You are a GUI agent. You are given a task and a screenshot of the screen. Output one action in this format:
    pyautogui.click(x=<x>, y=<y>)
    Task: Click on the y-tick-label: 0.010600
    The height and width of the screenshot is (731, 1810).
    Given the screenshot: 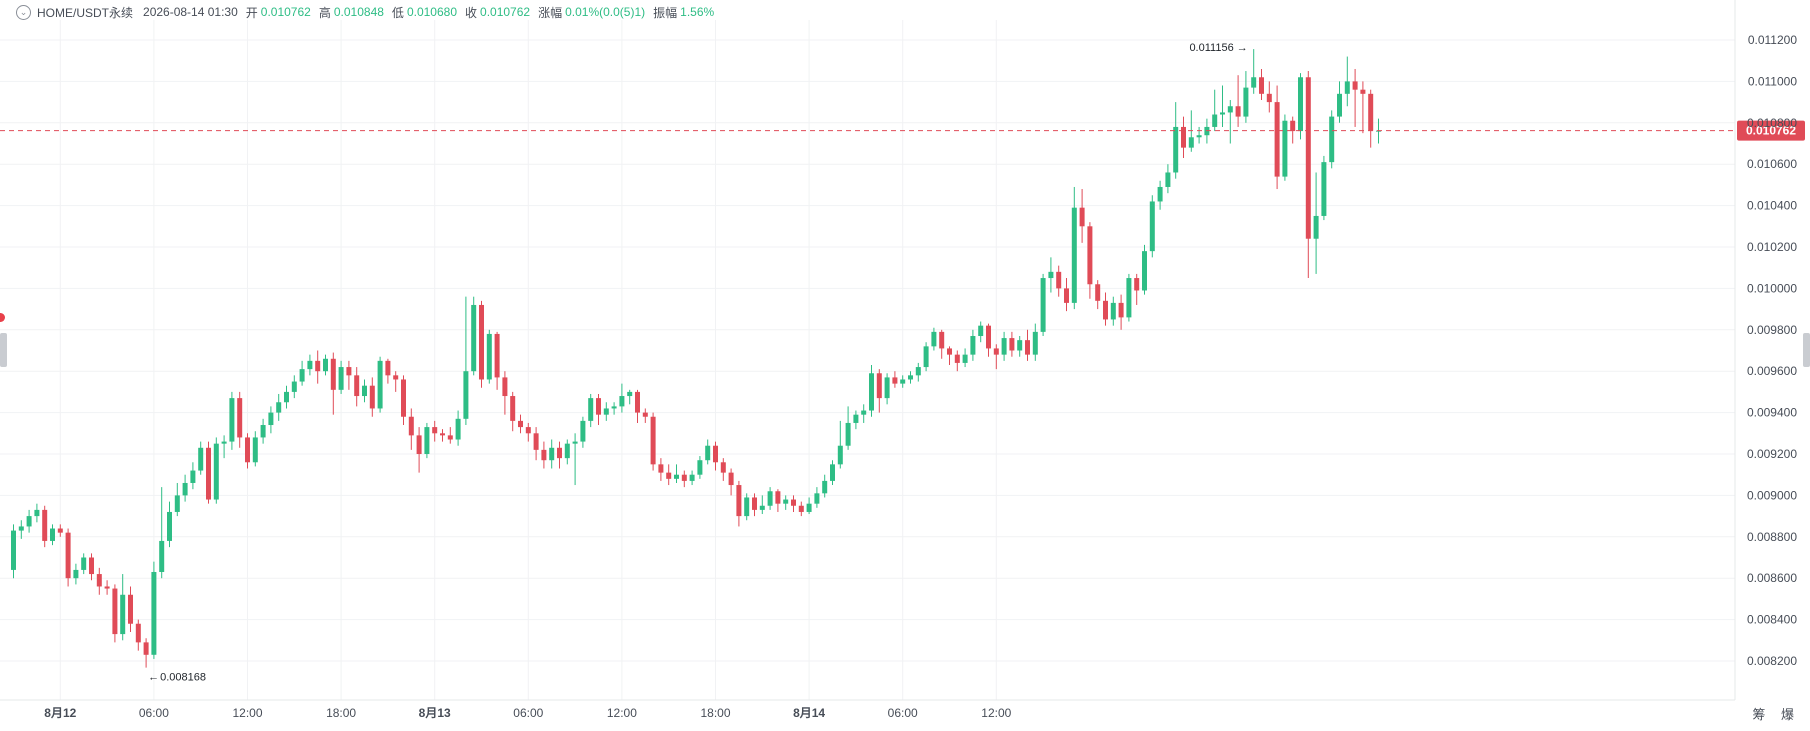 What is the action you would take?
    pyautogui.click(x=1772, y=164)
    